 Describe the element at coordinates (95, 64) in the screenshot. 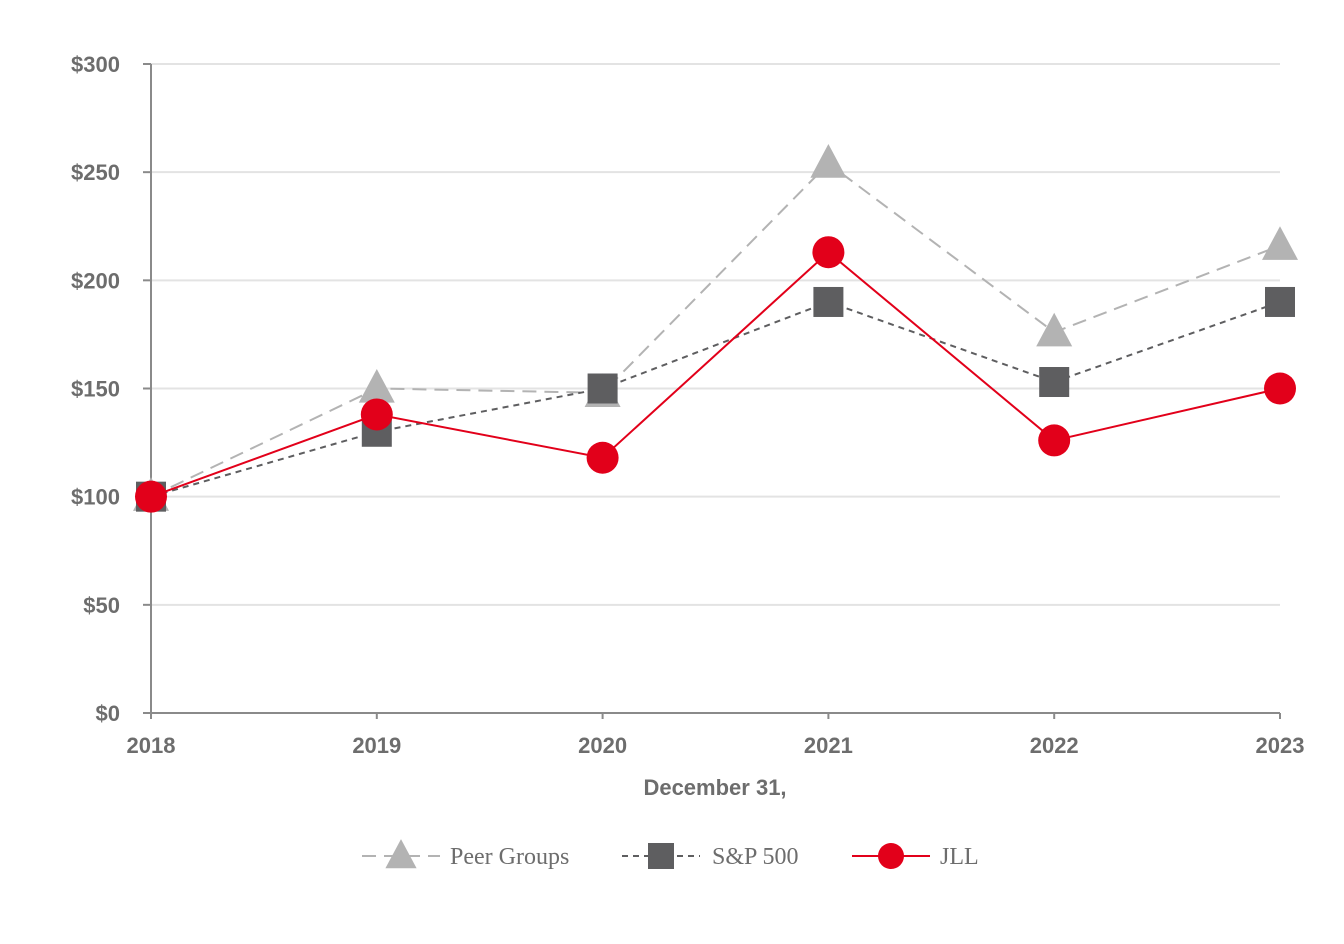

I see `y-tick-label: $300` at that location.